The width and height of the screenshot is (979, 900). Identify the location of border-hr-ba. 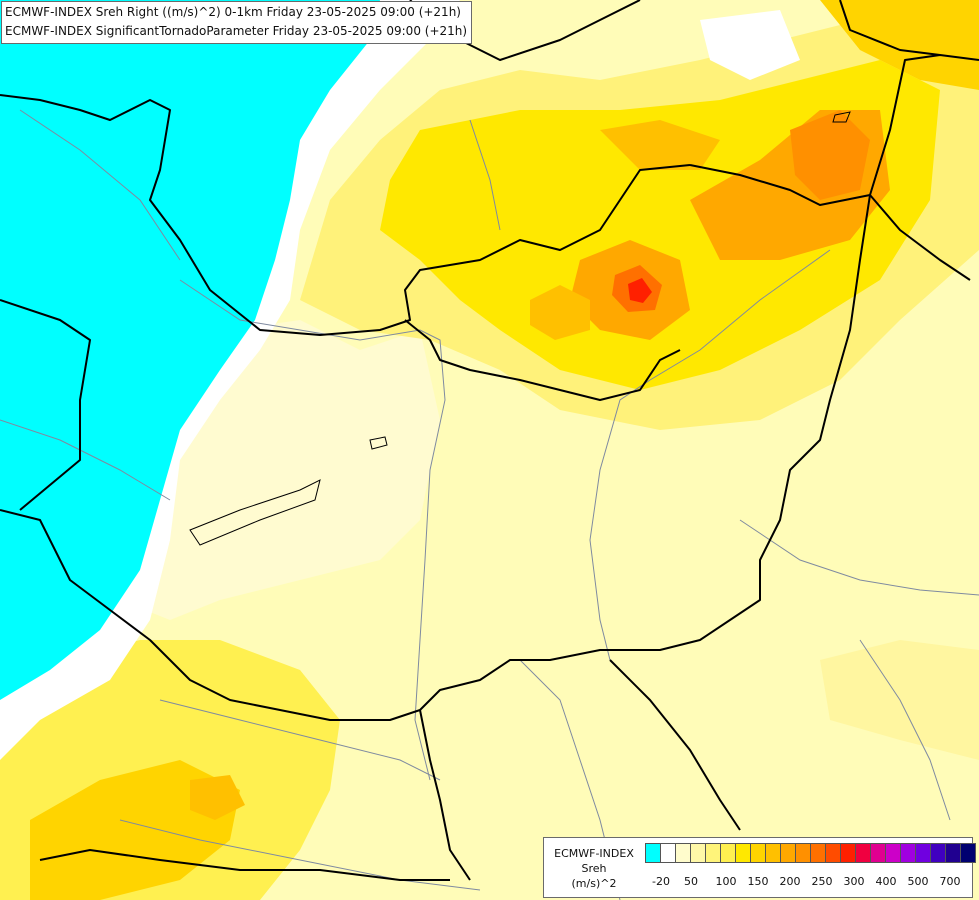
(244, 865).